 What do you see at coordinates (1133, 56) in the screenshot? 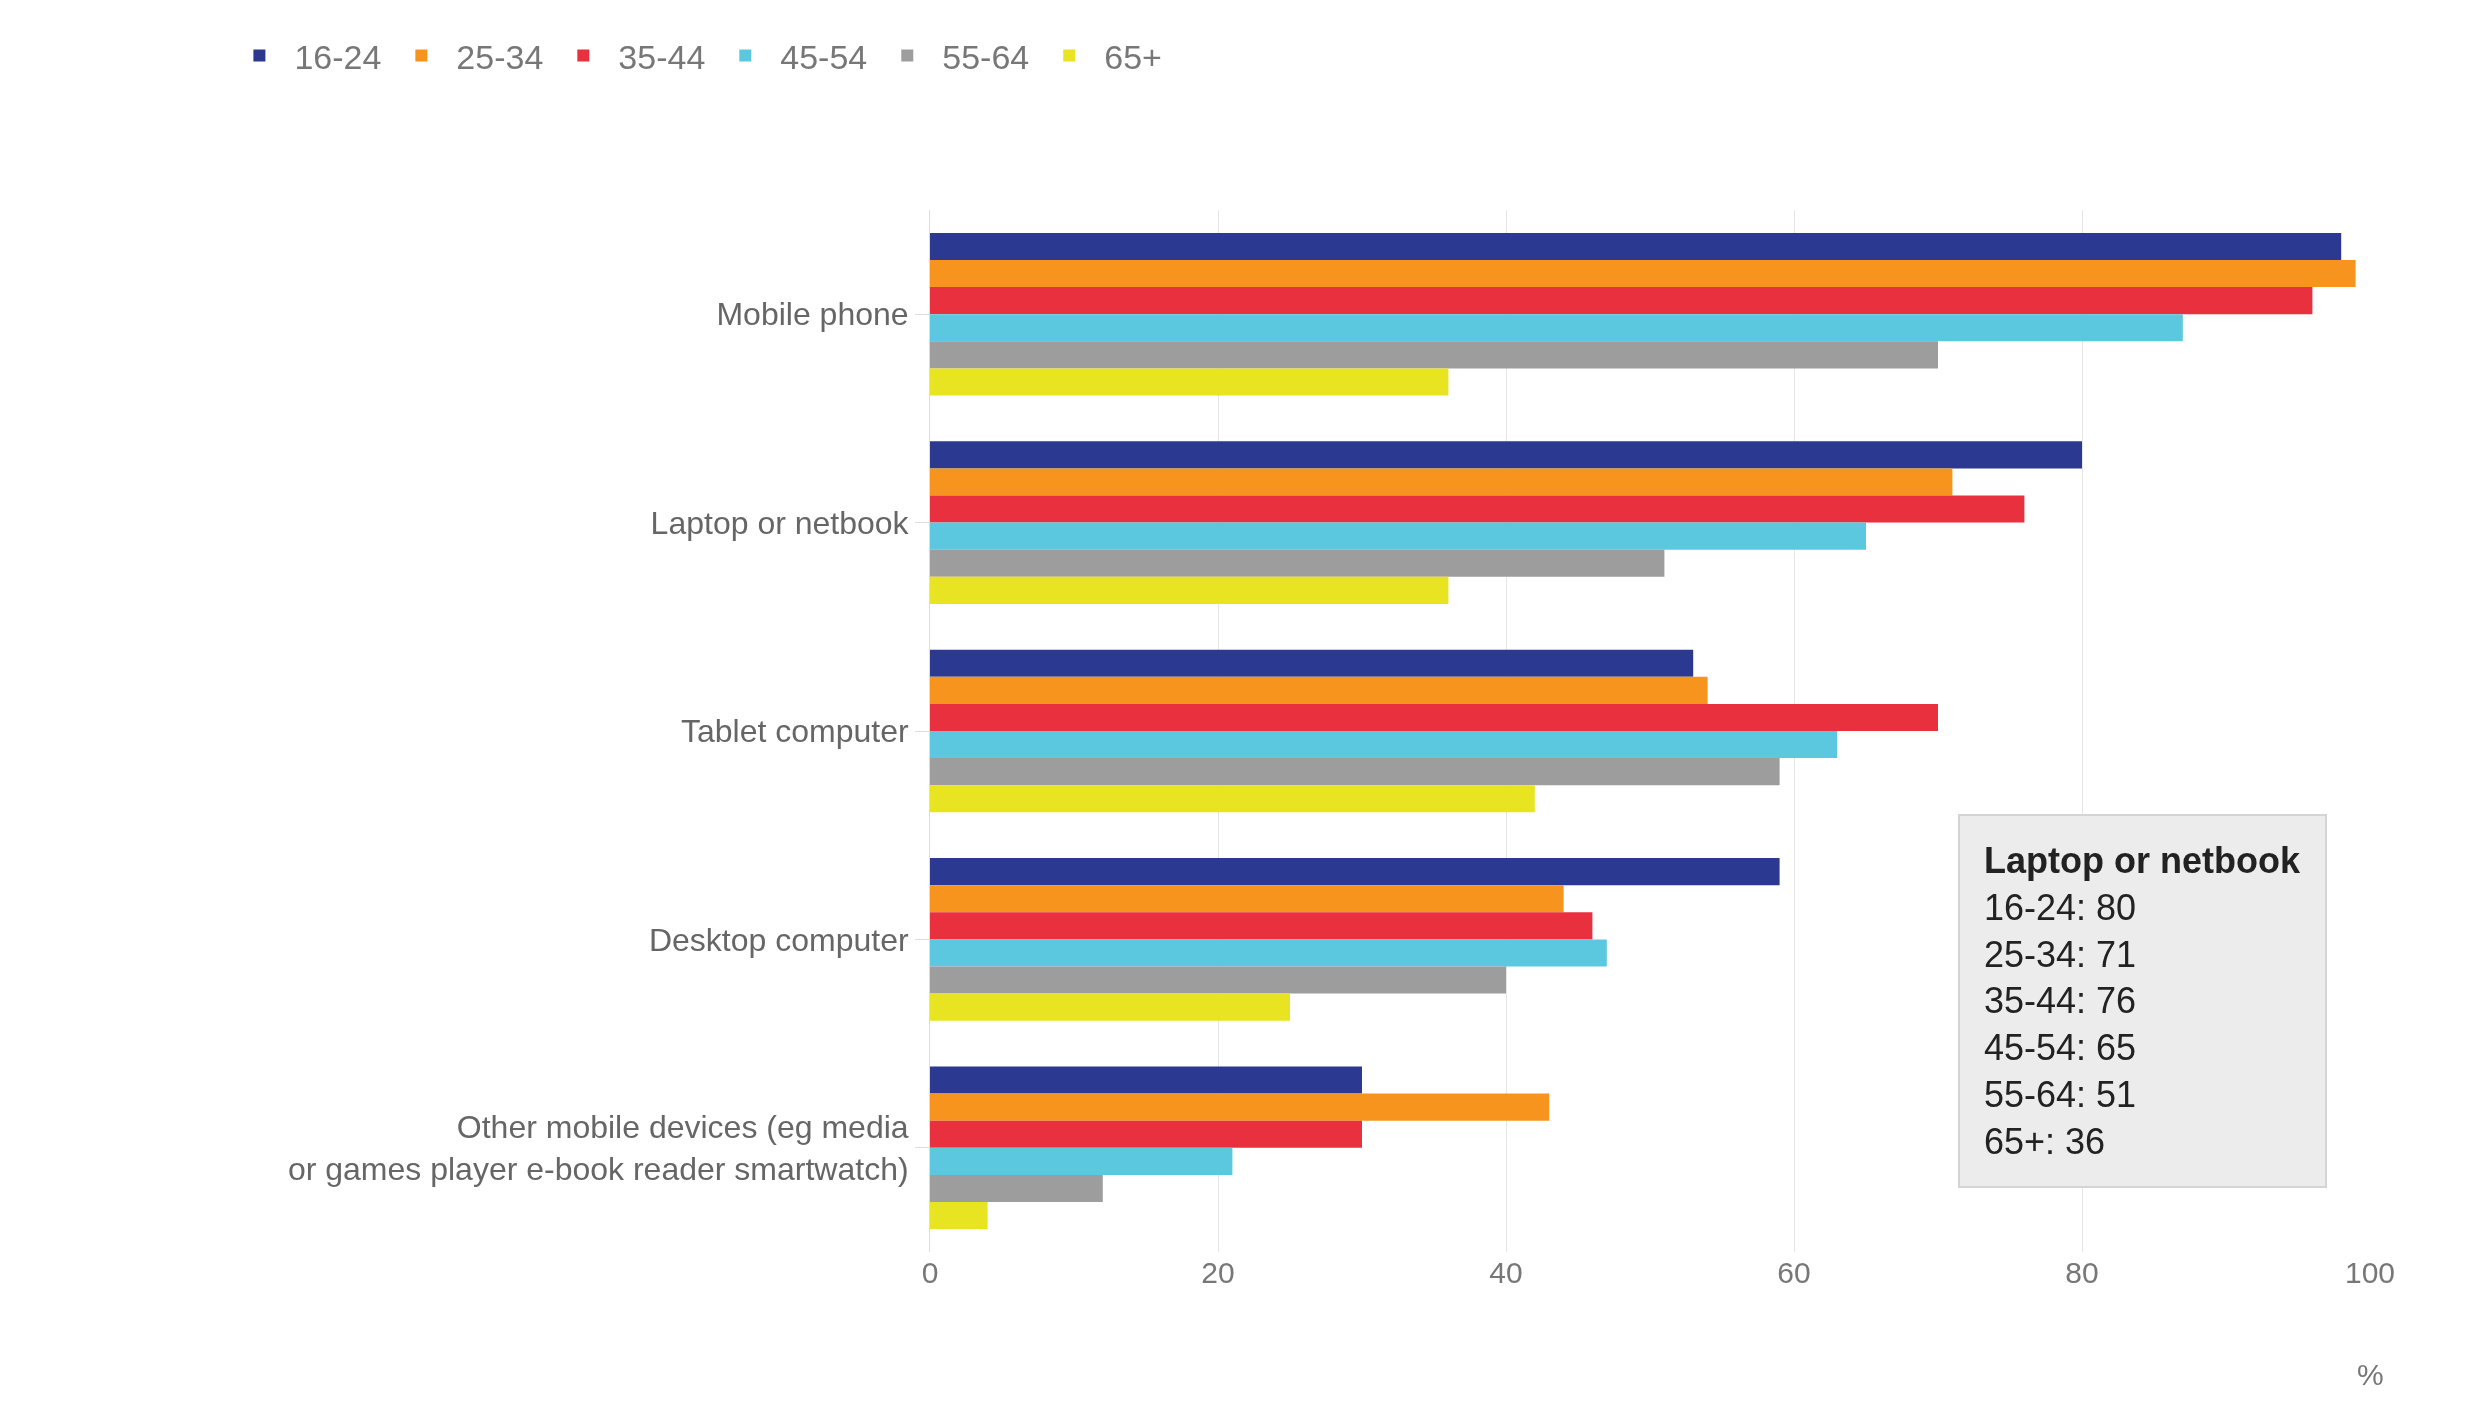
I see `legend-label: 65+` at bounding box center [1133, 56].